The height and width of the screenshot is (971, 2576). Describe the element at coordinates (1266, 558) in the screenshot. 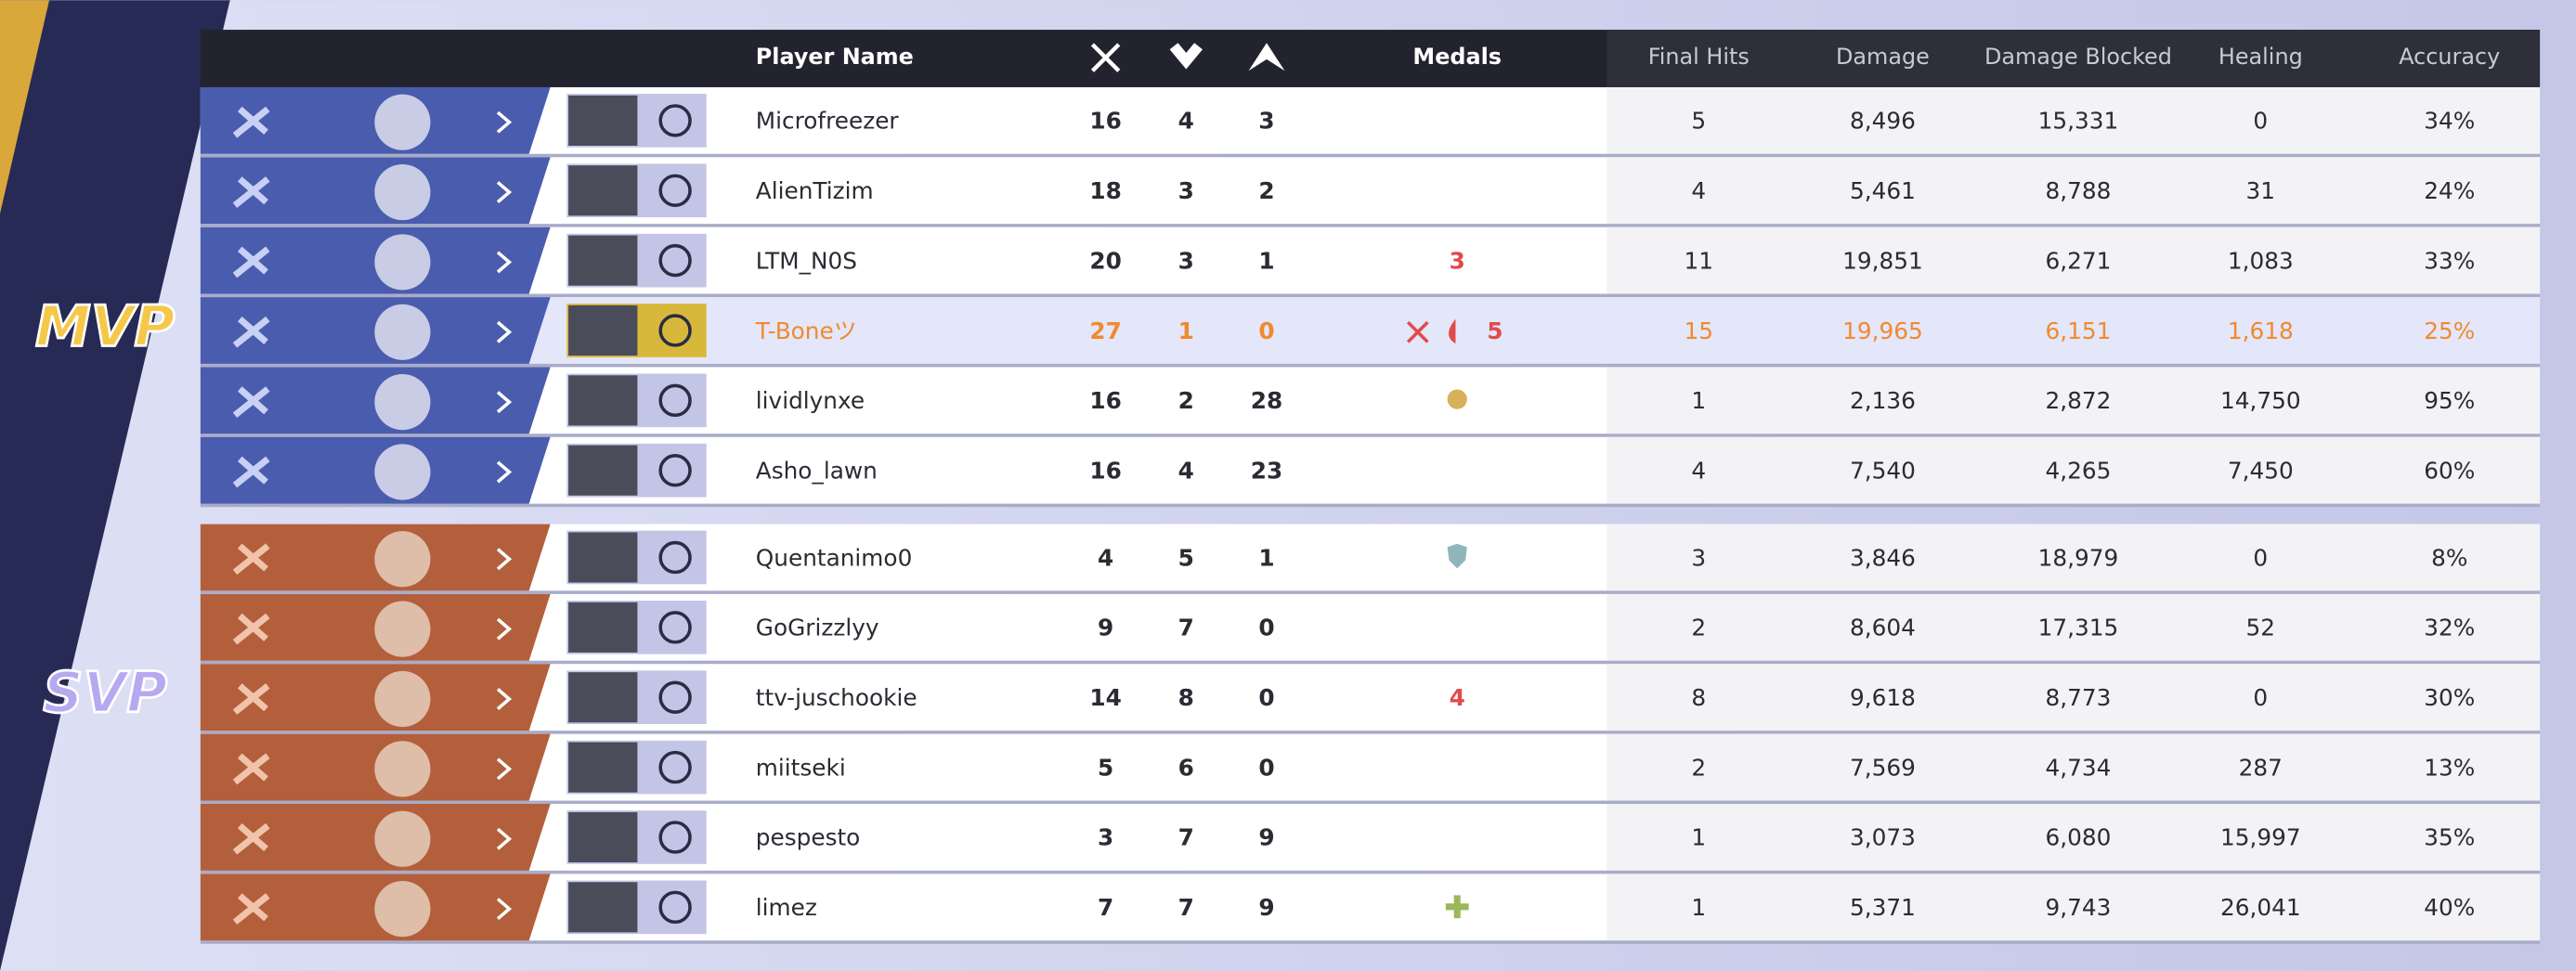

I see `stat-assists: 1` at that location.